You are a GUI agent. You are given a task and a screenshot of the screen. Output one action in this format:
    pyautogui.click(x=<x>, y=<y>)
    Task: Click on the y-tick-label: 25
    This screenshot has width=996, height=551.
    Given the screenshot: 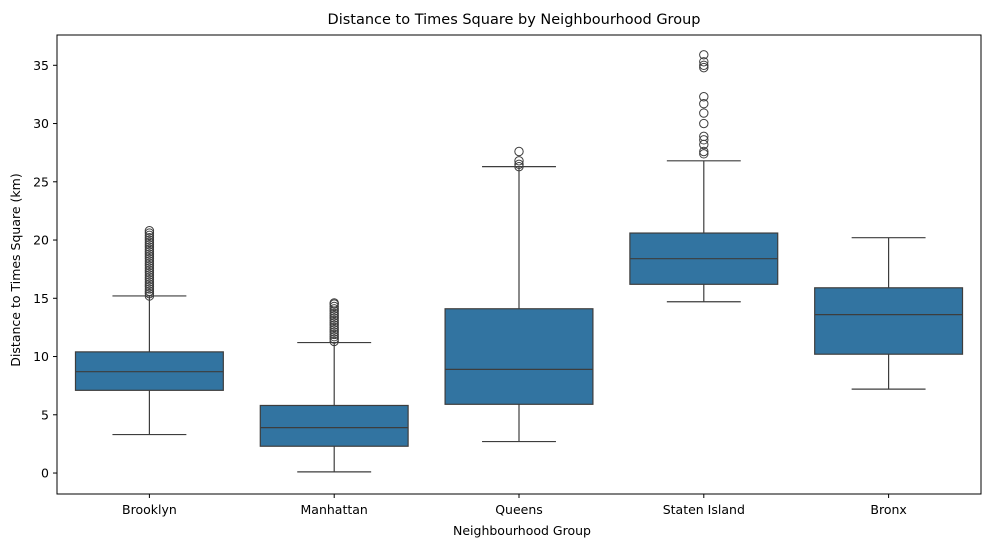 What is the action you would take?
    pyautogui.click(x=41, y=181)
    